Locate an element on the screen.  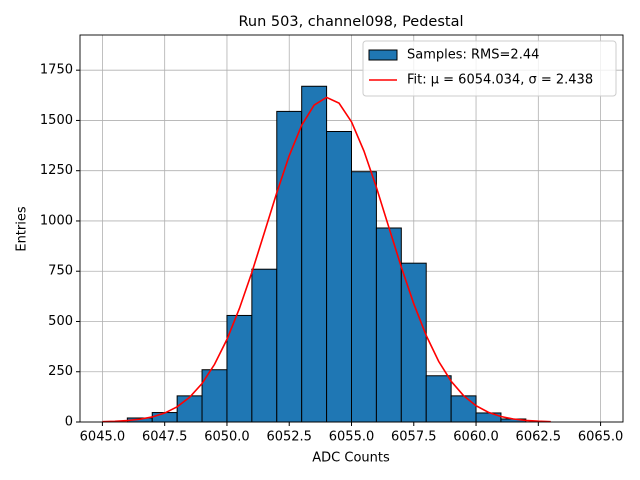
legend-label: Fit: μ = 6054.034, σ = 2.438 is located at coordinates (500, 80).